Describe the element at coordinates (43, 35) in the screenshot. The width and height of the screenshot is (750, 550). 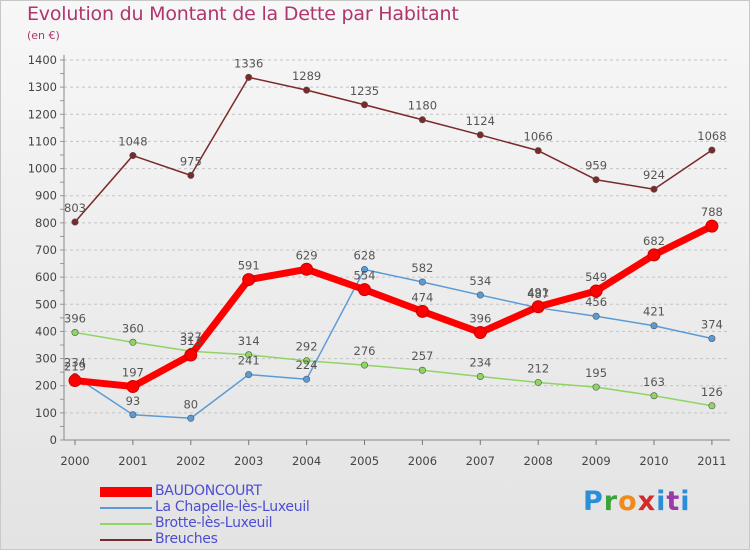
I see `chart-subtitle: (en €)` at that location.